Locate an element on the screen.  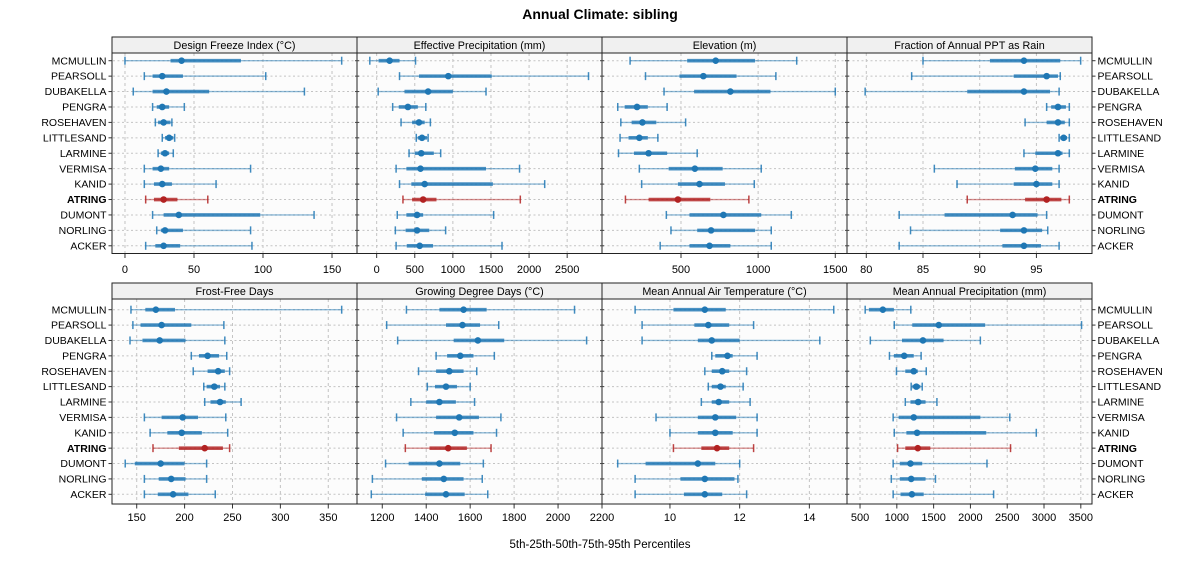
station-label-right: NORLING is located at coordinates (1122, 231).